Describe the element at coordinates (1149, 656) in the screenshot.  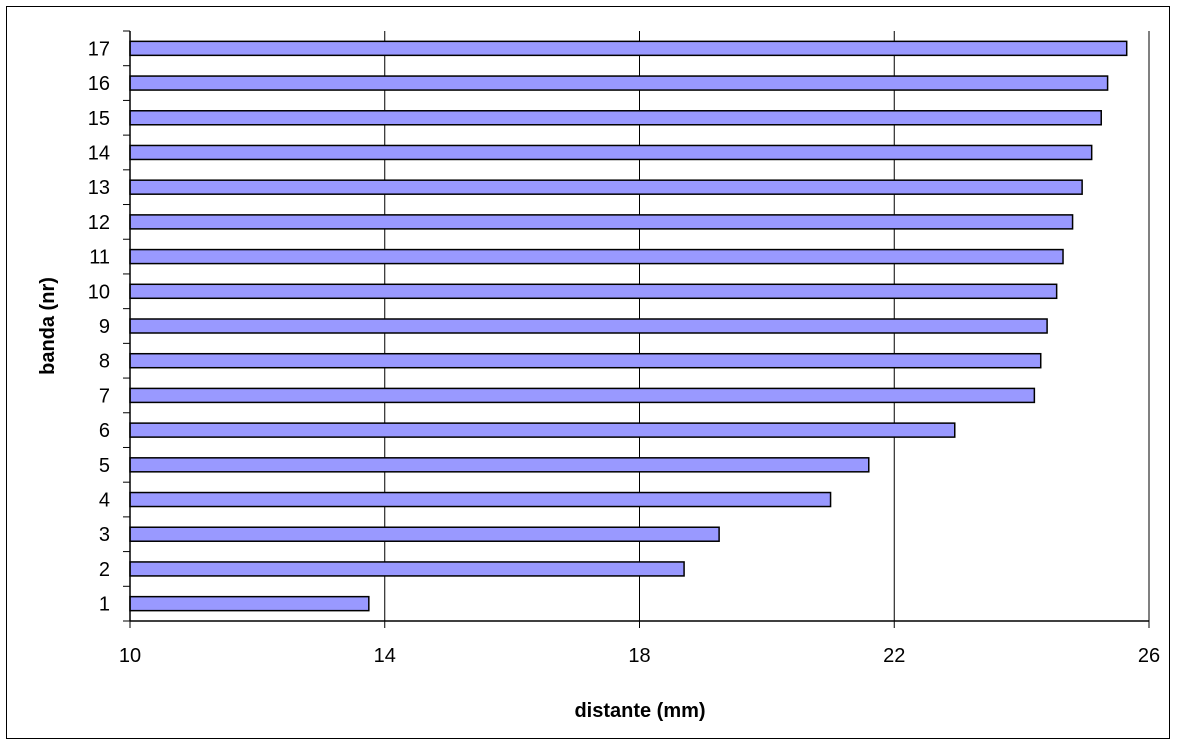
I see `x-tick-label-26: 26` at that location.